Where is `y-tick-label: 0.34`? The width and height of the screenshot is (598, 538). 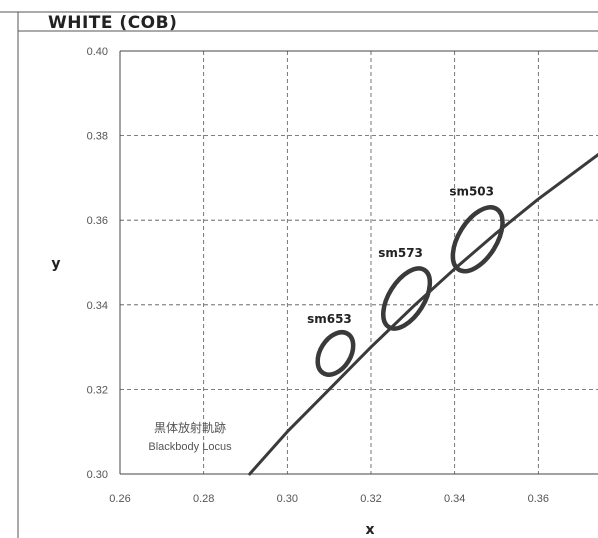 y-tick-label: 0.34 is located at coordinates (97, 306).